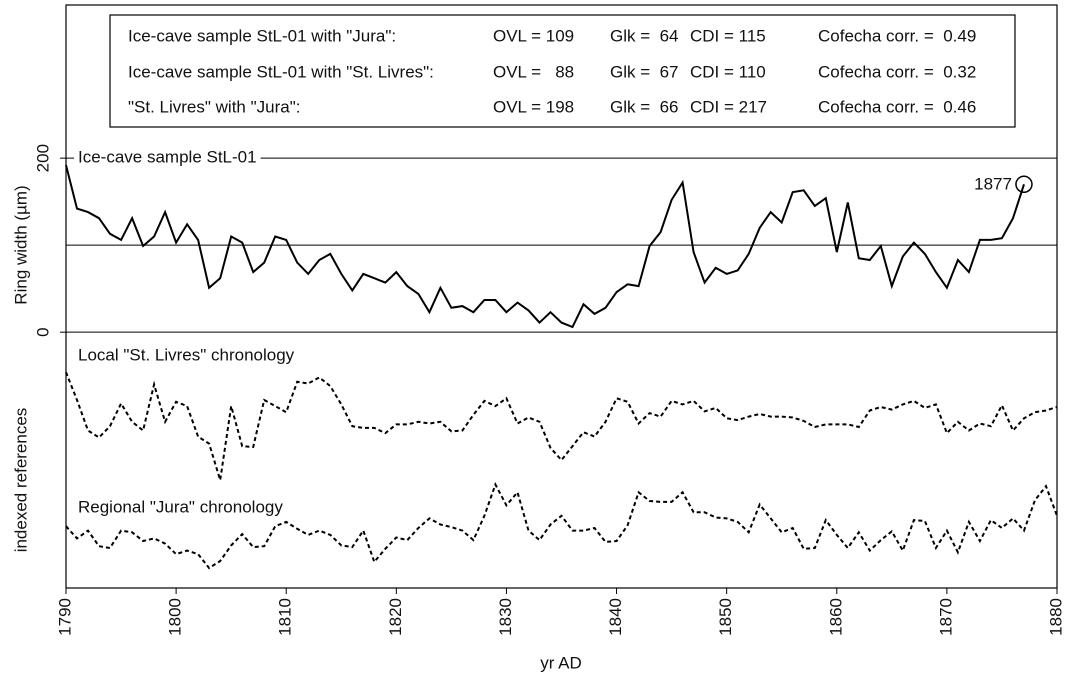 The image size is (1067, 678). What do you see at coordinates (644, 35) in the screenshot?
I see `stats-cell: Glk = 64` at bounding box center [644, 35].